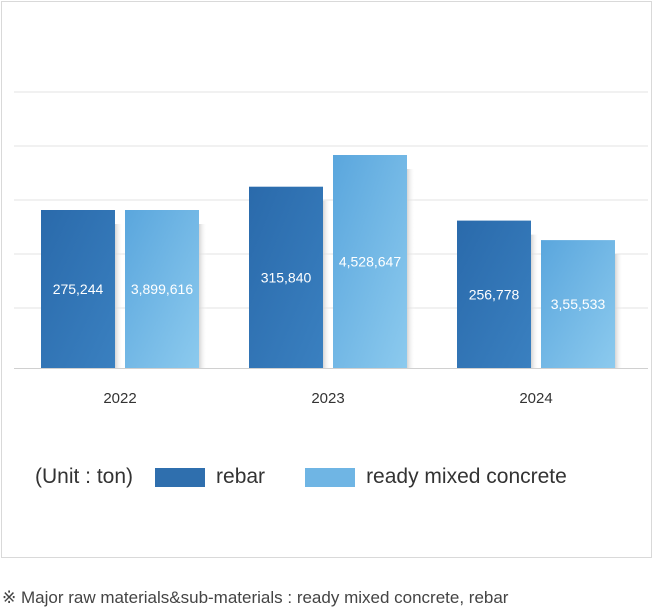  I want to click on data-label: 3,899,616, so click(162, 289).